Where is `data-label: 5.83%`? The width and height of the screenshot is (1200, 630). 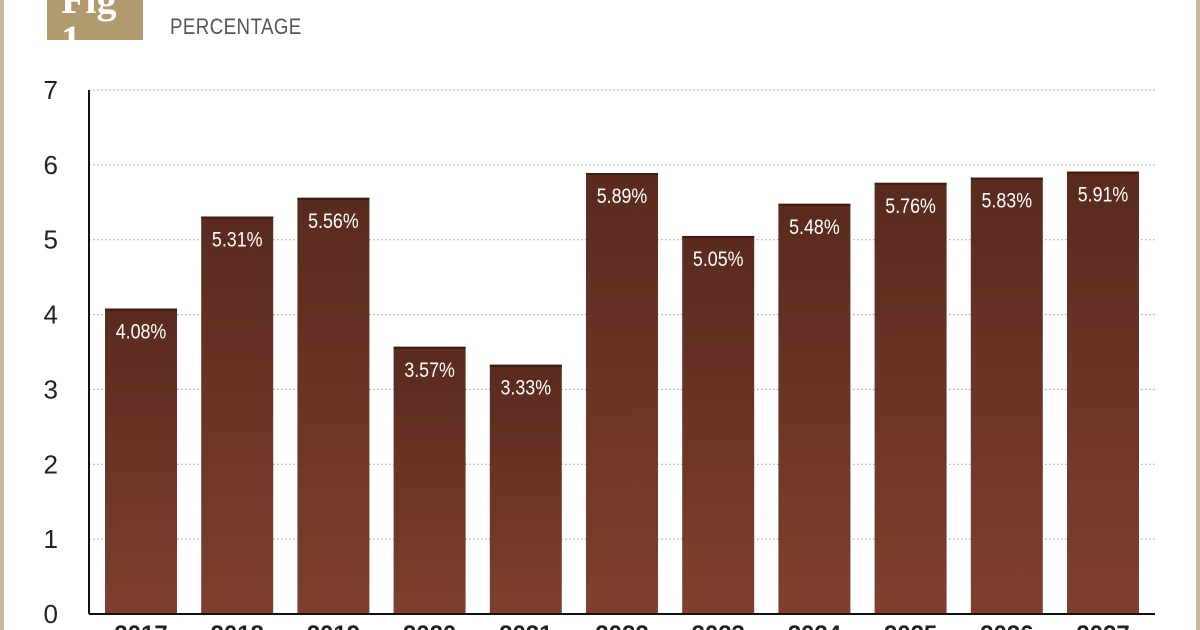 data-label: 5.83% is located at coordinates (1007, 201).